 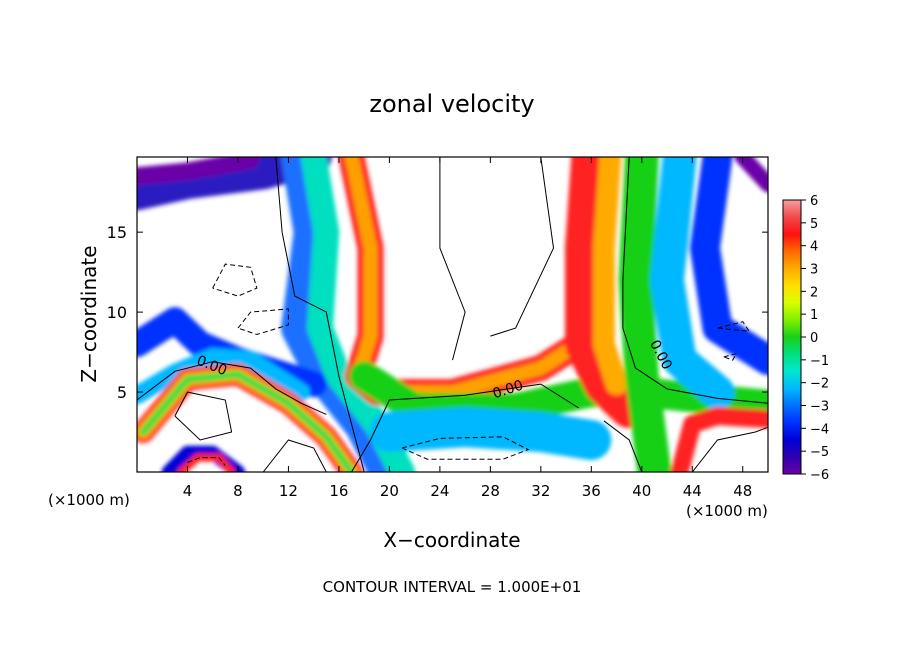 What do you see at coordinates (814, 315) in the screenshot?
I see `colorbar-tick-label: 1` at bounding box center [814, 315].